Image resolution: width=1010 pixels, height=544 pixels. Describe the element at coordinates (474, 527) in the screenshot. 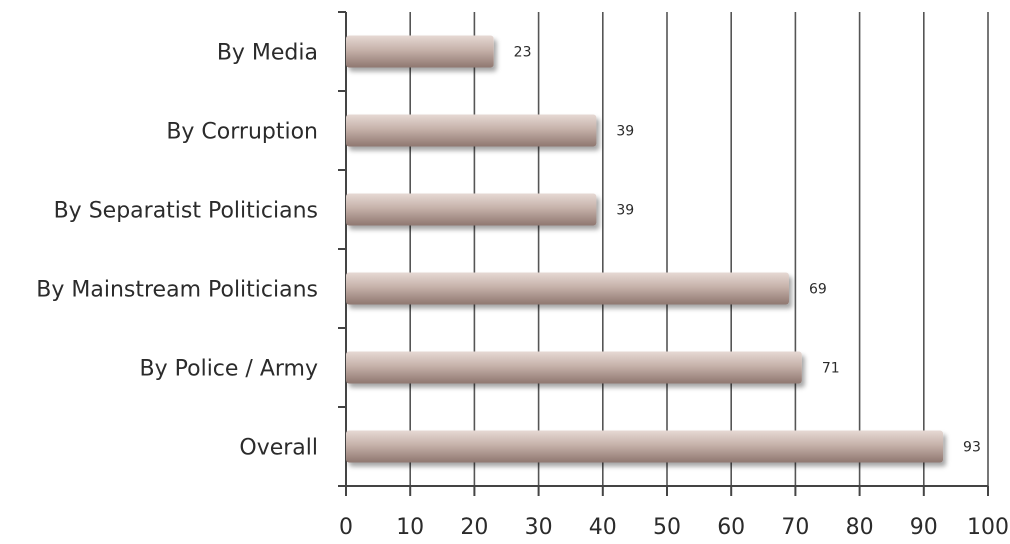

I see `x-tick-label-20: 20` at that location.